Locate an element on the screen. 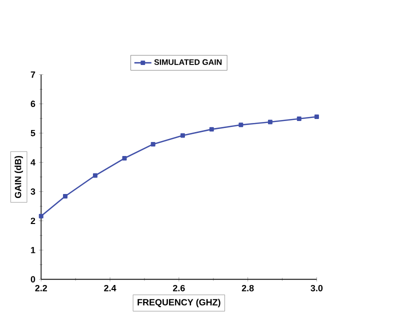 Image resolution: width=397 pixels, height=323 pixels. x-axis-title: FREQUENCY (GHZ) is located at coordinates (179, 303).